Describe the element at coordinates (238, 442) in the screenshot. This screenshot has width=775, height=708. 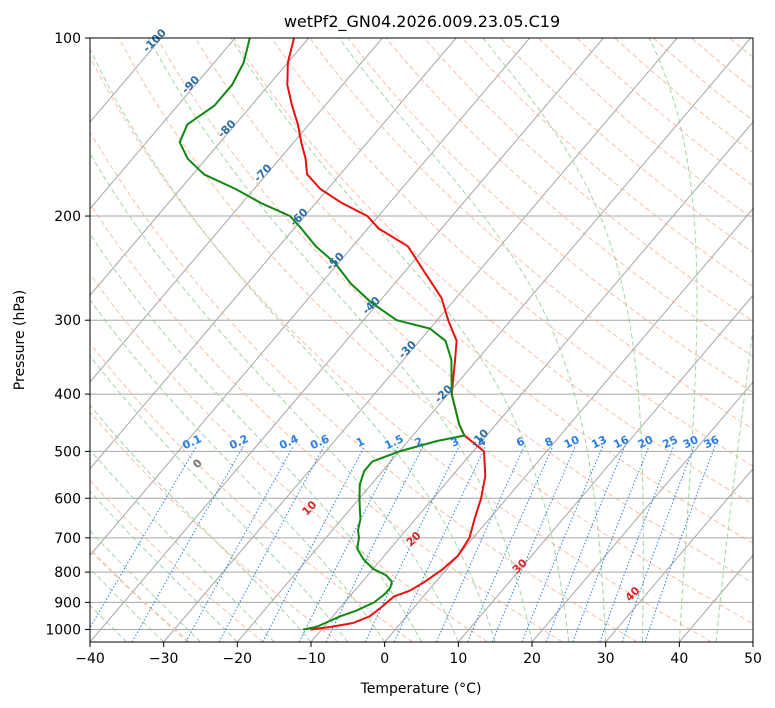
I see `mixing-ratio-label: 0.2` at that location.